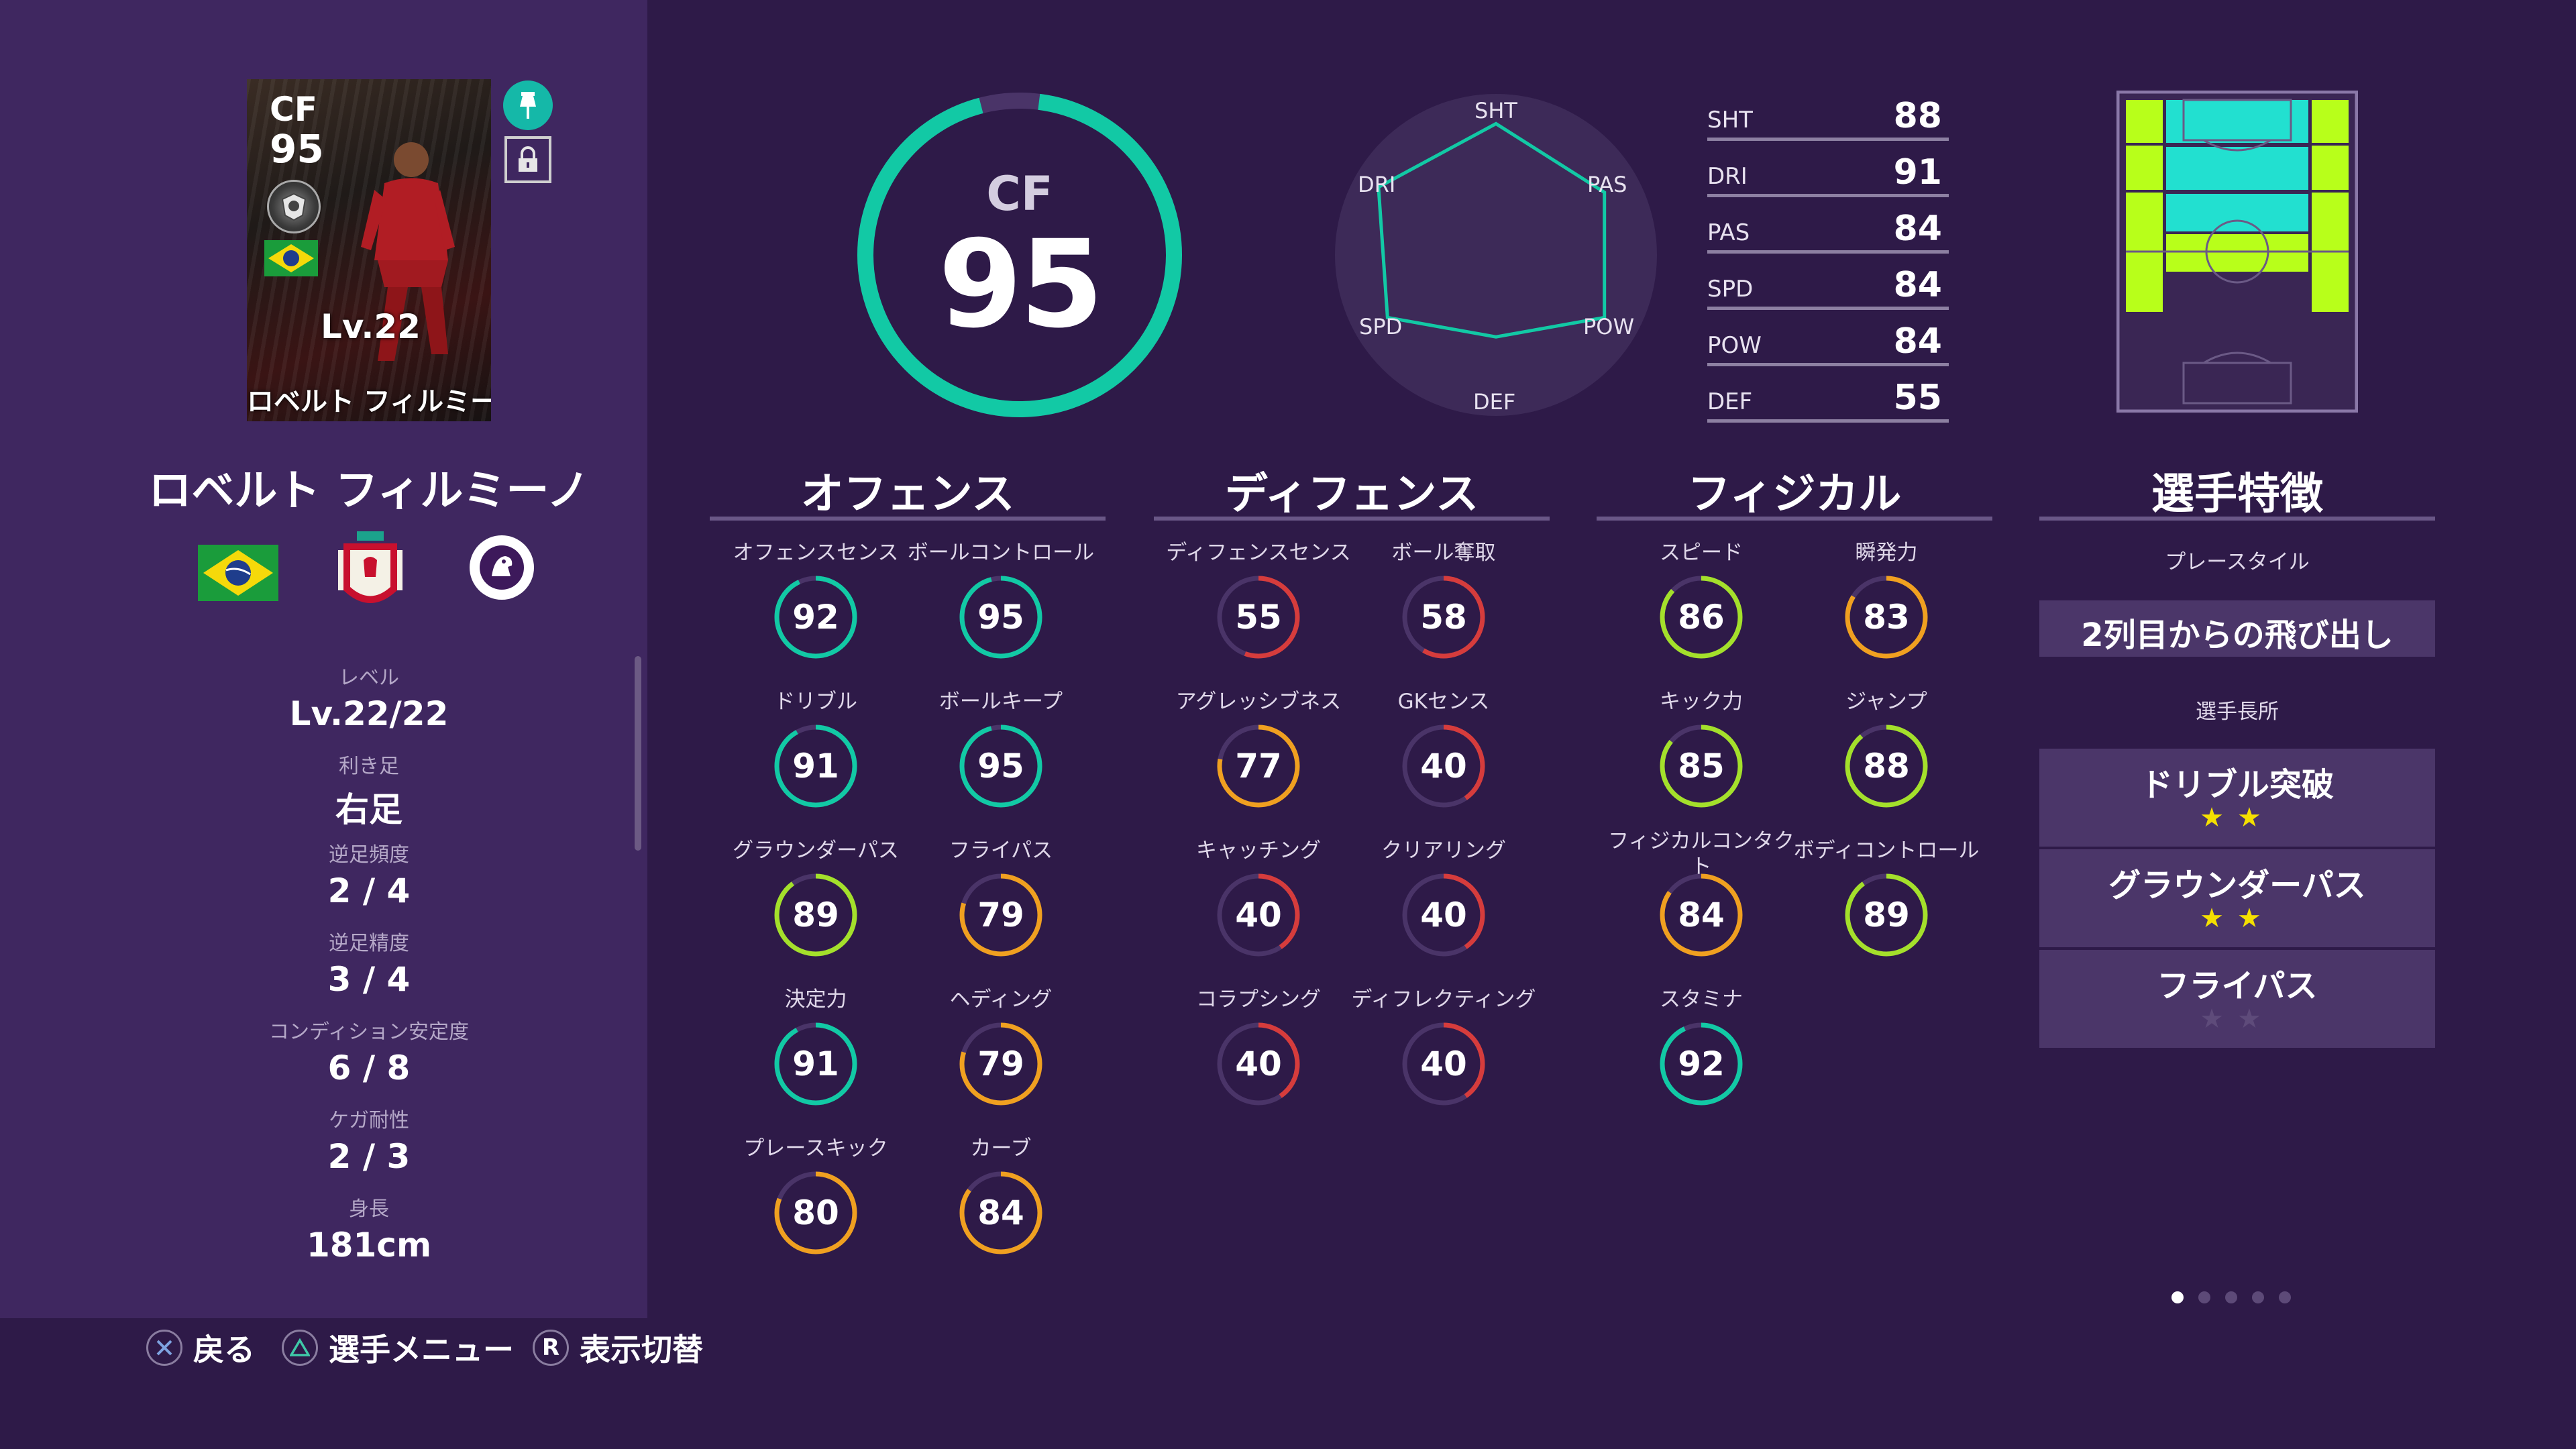  What do you see at coordinates (551, 1348) in the screenshot?
I see `r-button-icon: R` at bounding box center [551, 1348].